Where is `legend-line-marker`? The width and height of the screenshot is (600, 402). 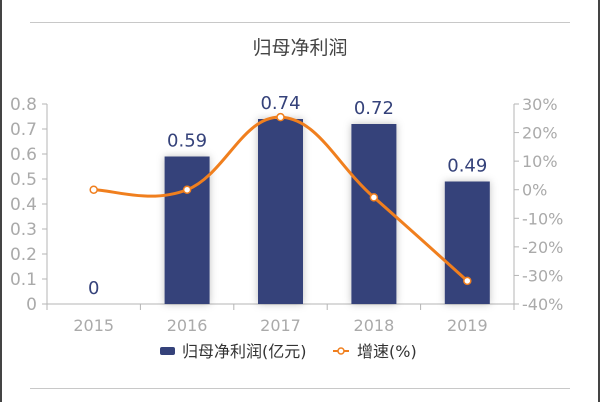
legend-line-marker is located at coordinates (341, 351).